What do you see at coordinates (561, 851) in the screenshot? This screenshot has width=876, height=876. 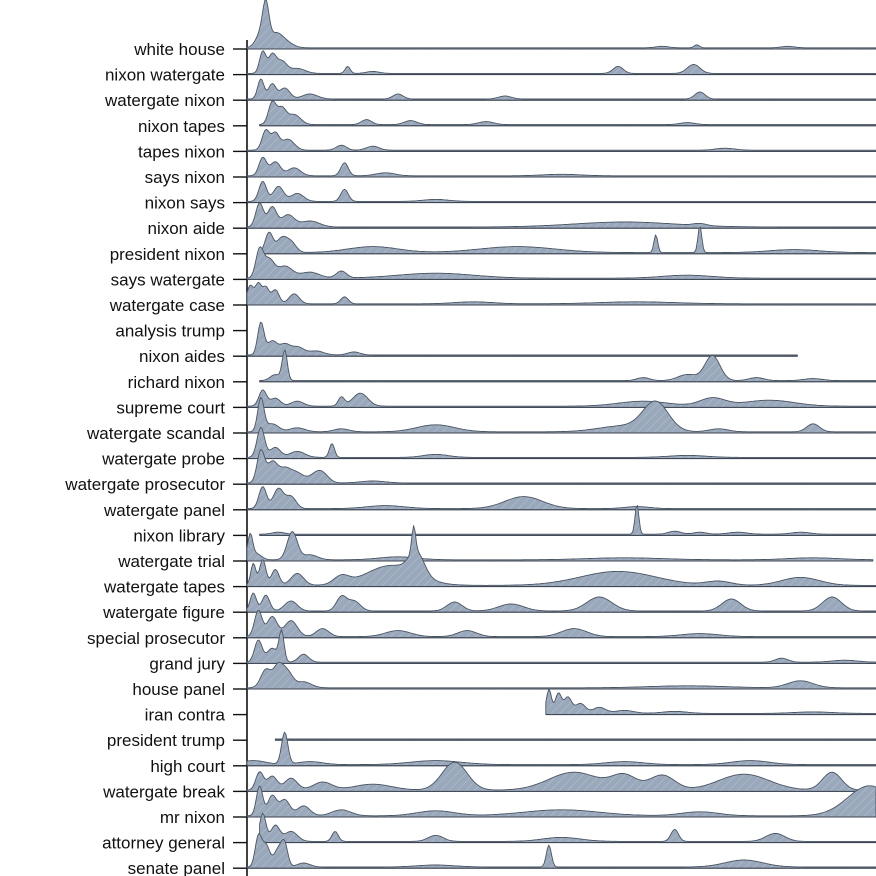 I see `ridge-senate-panel` at bounding box center [561, 851].